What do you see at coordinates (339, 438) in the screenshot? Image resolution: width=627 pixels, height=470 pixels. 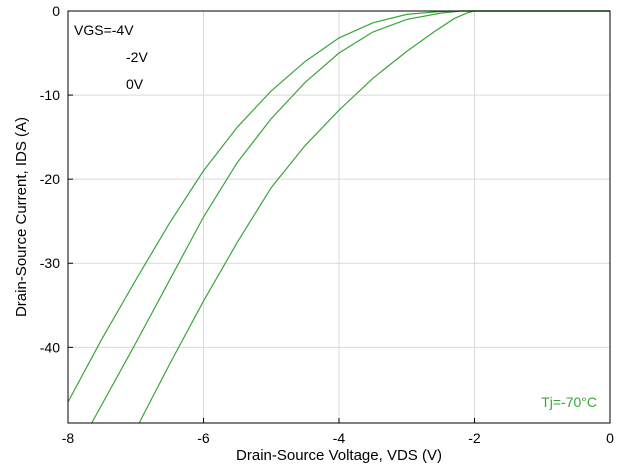 I see `x-tick-label: -4` at bounding box center [339, 438].